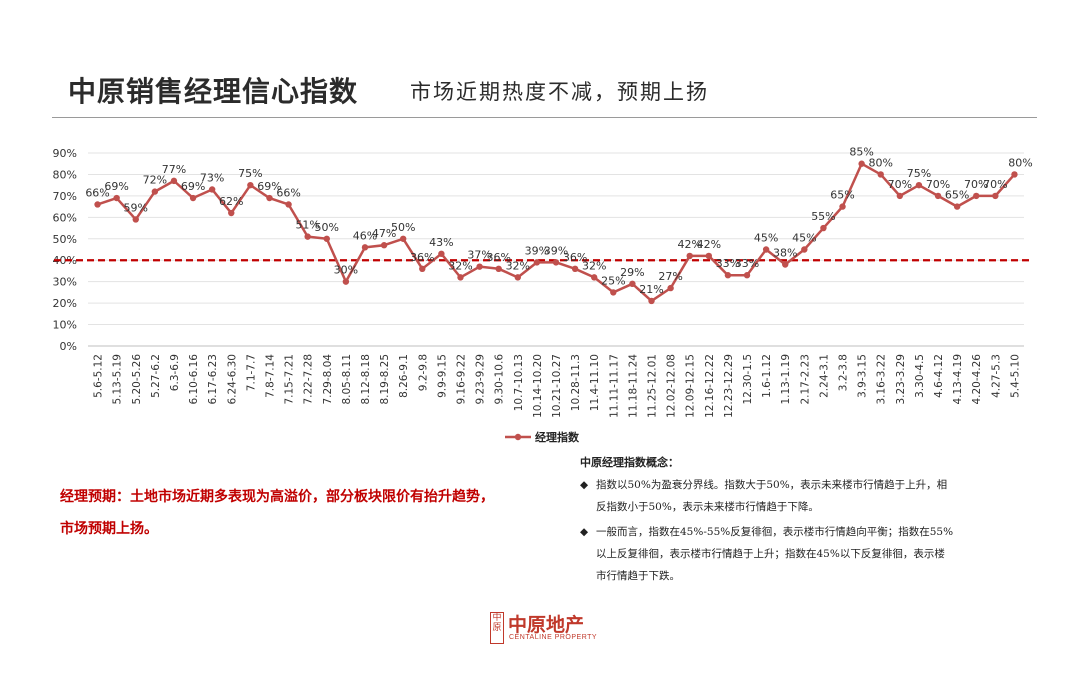 The image size is (1080, 675). What do you see at coordinates (109, 529) in the screenshot?
I see `expectation-note-line2: 市场预期上扬。` at bounding box center [109, 529].